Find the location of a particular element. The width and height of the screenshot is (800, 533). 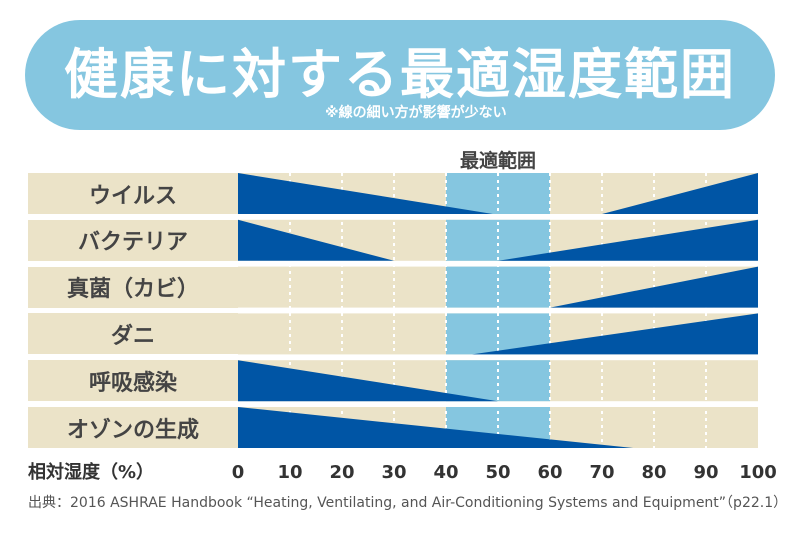

row-label: ダニ is located at coordinates (133, 334).